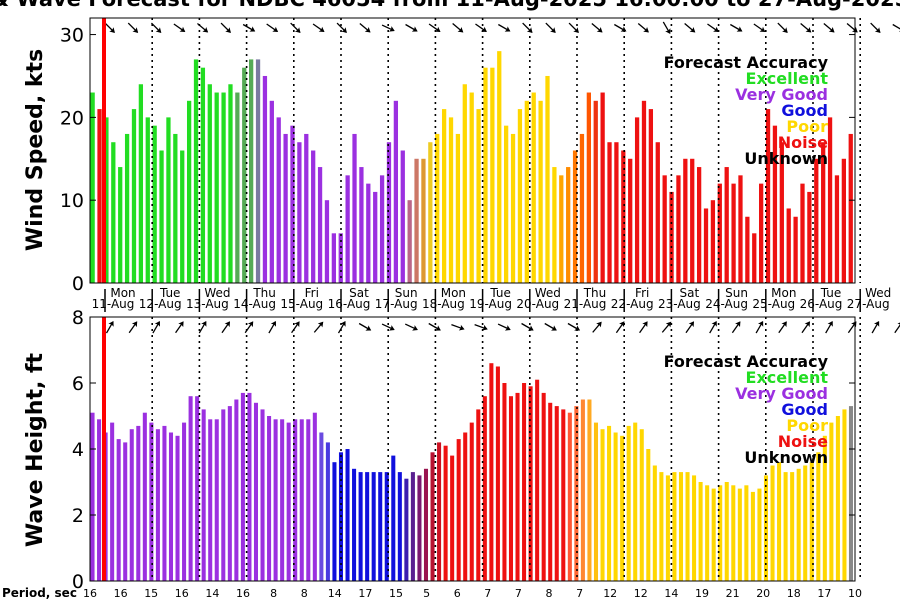 Image resolution: width=900 pixels, height=600 pixels. What do you see at coordinates (349, 304) in the screenshot?
I see `date-label: 16-Aug` at bounding box center [349, 304].